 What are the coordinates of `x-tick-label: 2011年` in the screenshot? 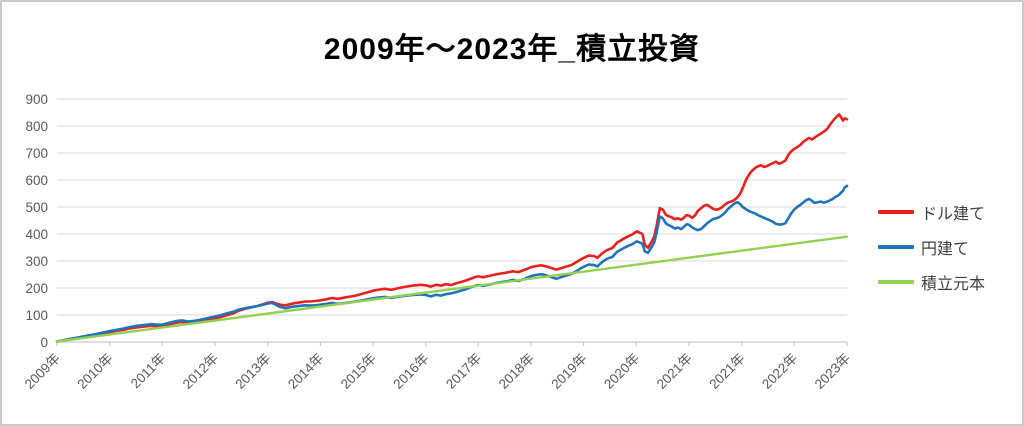 It's located at (148, 371).